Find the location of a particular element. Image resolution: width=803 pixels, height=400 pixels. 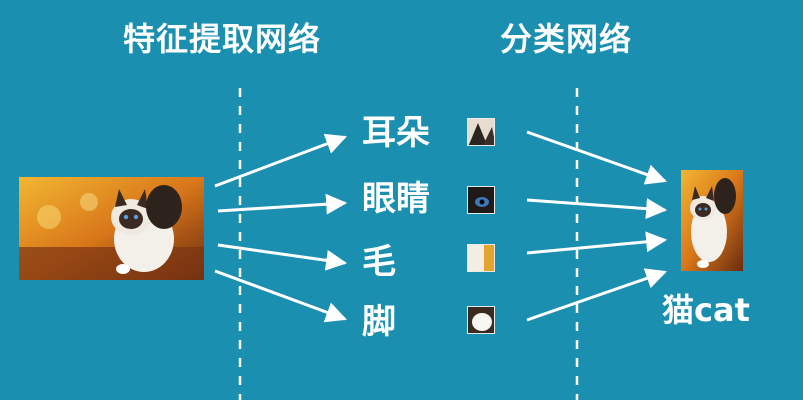

fur-crop-icon is located at coordinates (481, 258).